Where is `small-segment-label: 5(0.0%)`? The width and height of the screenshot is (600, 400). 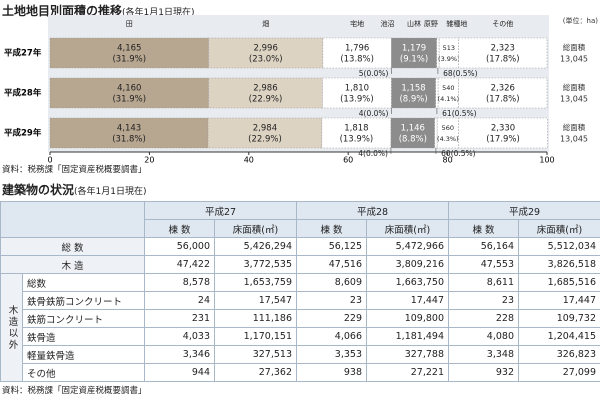
small-segment-label: 5(0.0%) is located at coordinates (374, 73).